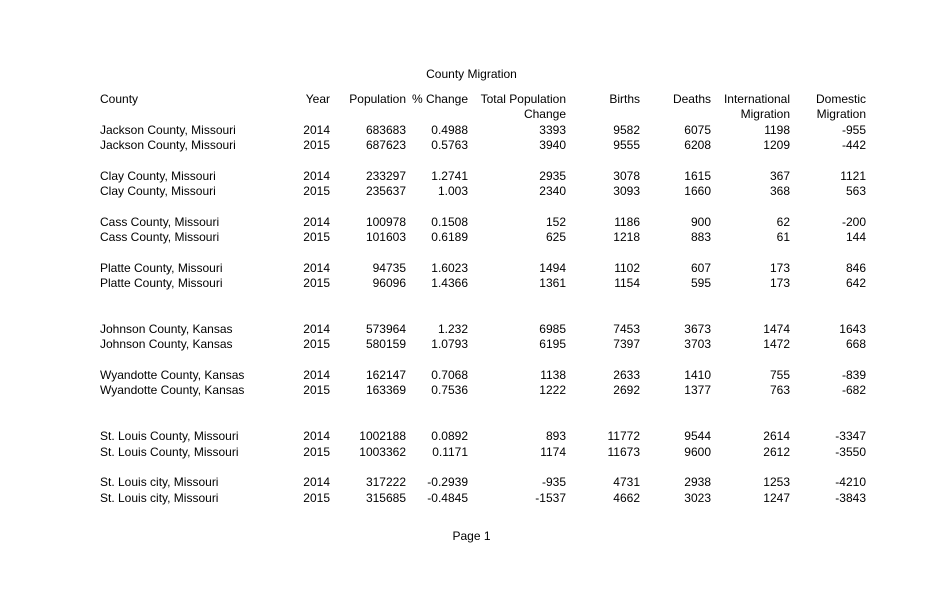  Describe the element at coordinates (385, 344) in the screenshot. I see `cell-population: 580159` at that location.